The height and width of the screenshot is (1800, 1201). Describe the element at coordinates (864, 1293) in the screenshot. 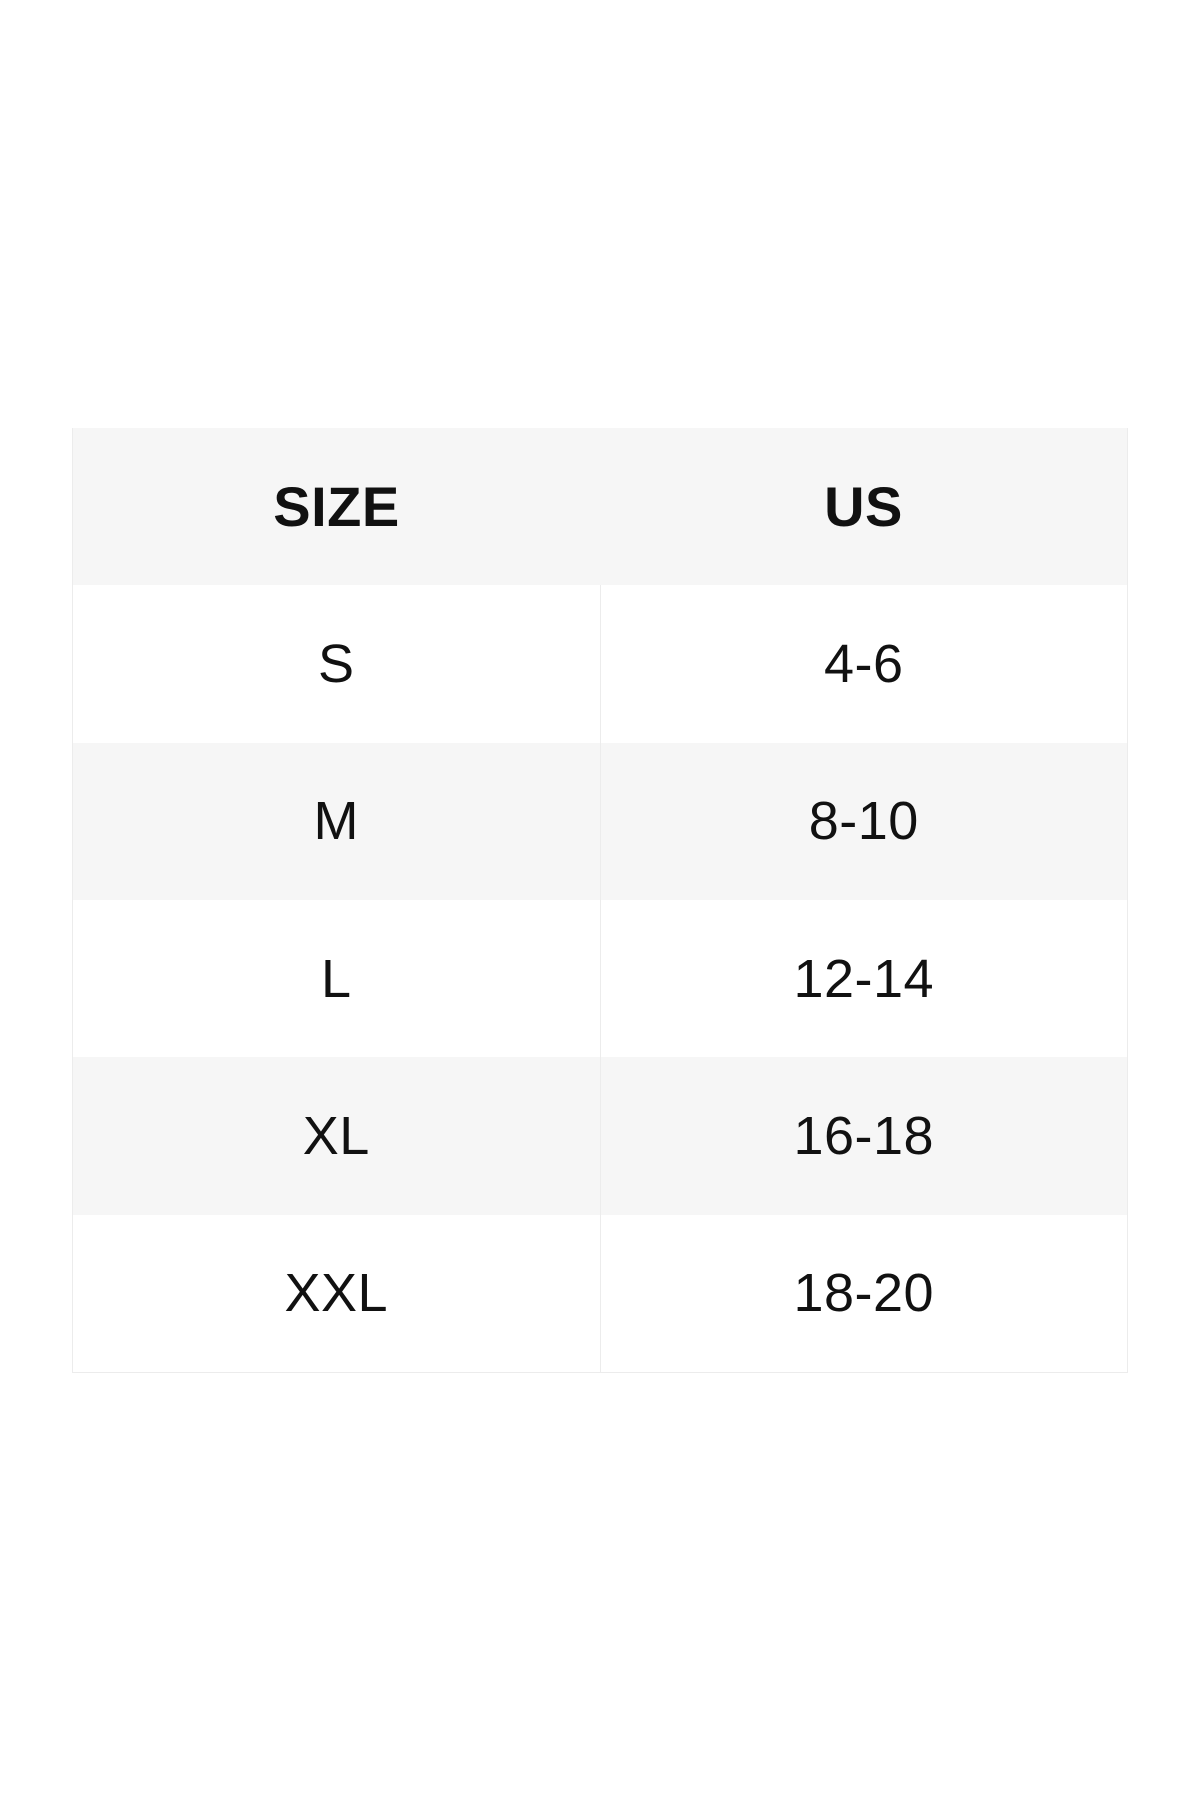

I see `us-value: 18-20` at that location.